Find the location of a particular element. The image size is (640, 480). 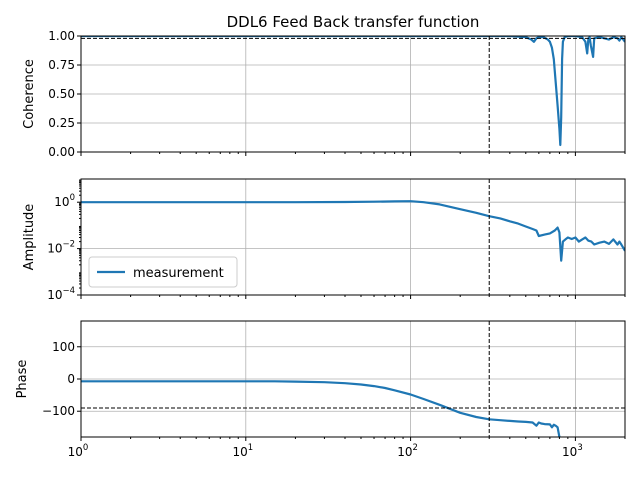

legend-box is located at coordinates (163, 272).